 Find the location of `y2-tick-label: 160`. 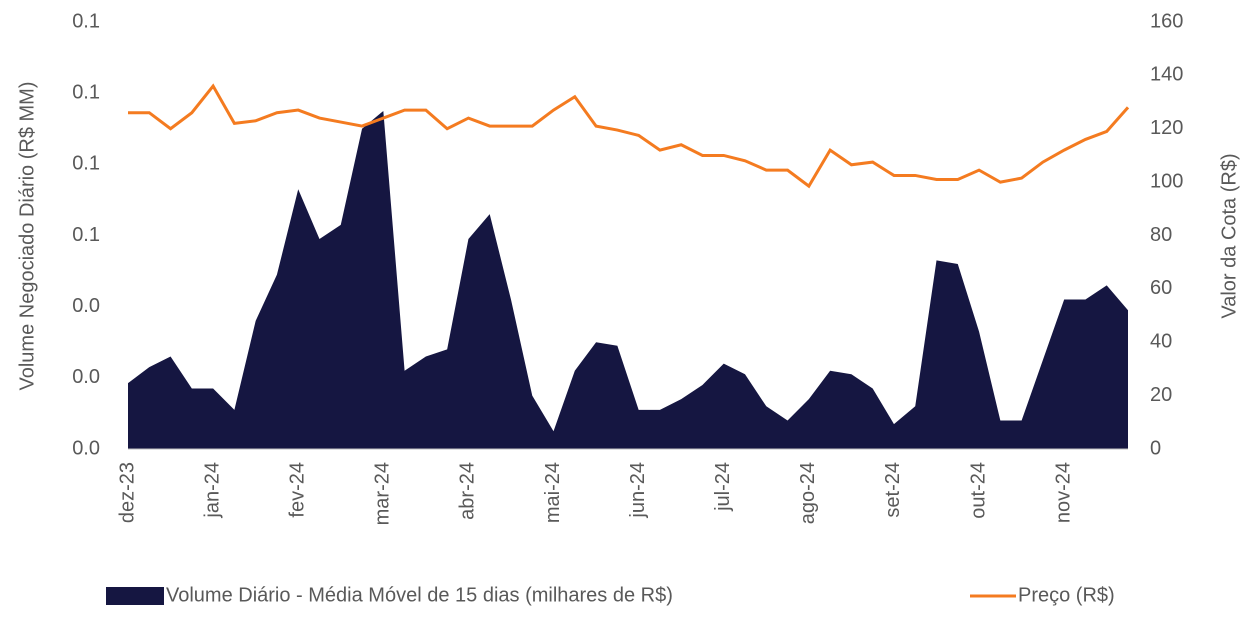

y2-tick-label: 160 is located at coordinates (1166, 21).